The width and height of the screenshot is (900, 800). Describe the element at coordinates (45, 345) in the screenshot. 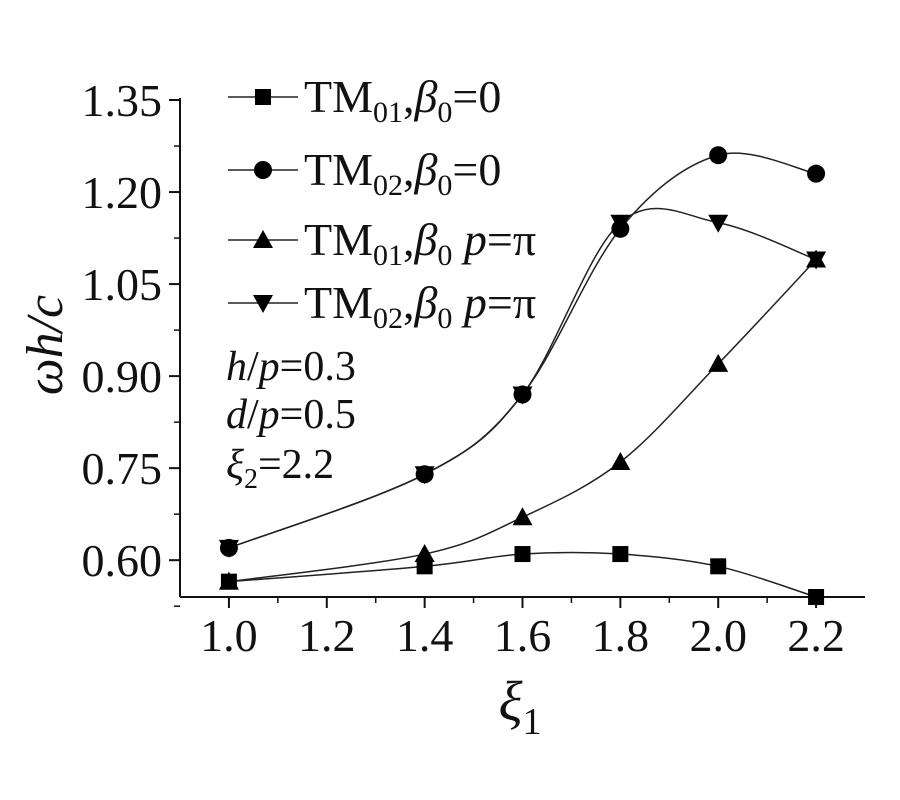

I see `y-axis-label: ωh/c` at that location.